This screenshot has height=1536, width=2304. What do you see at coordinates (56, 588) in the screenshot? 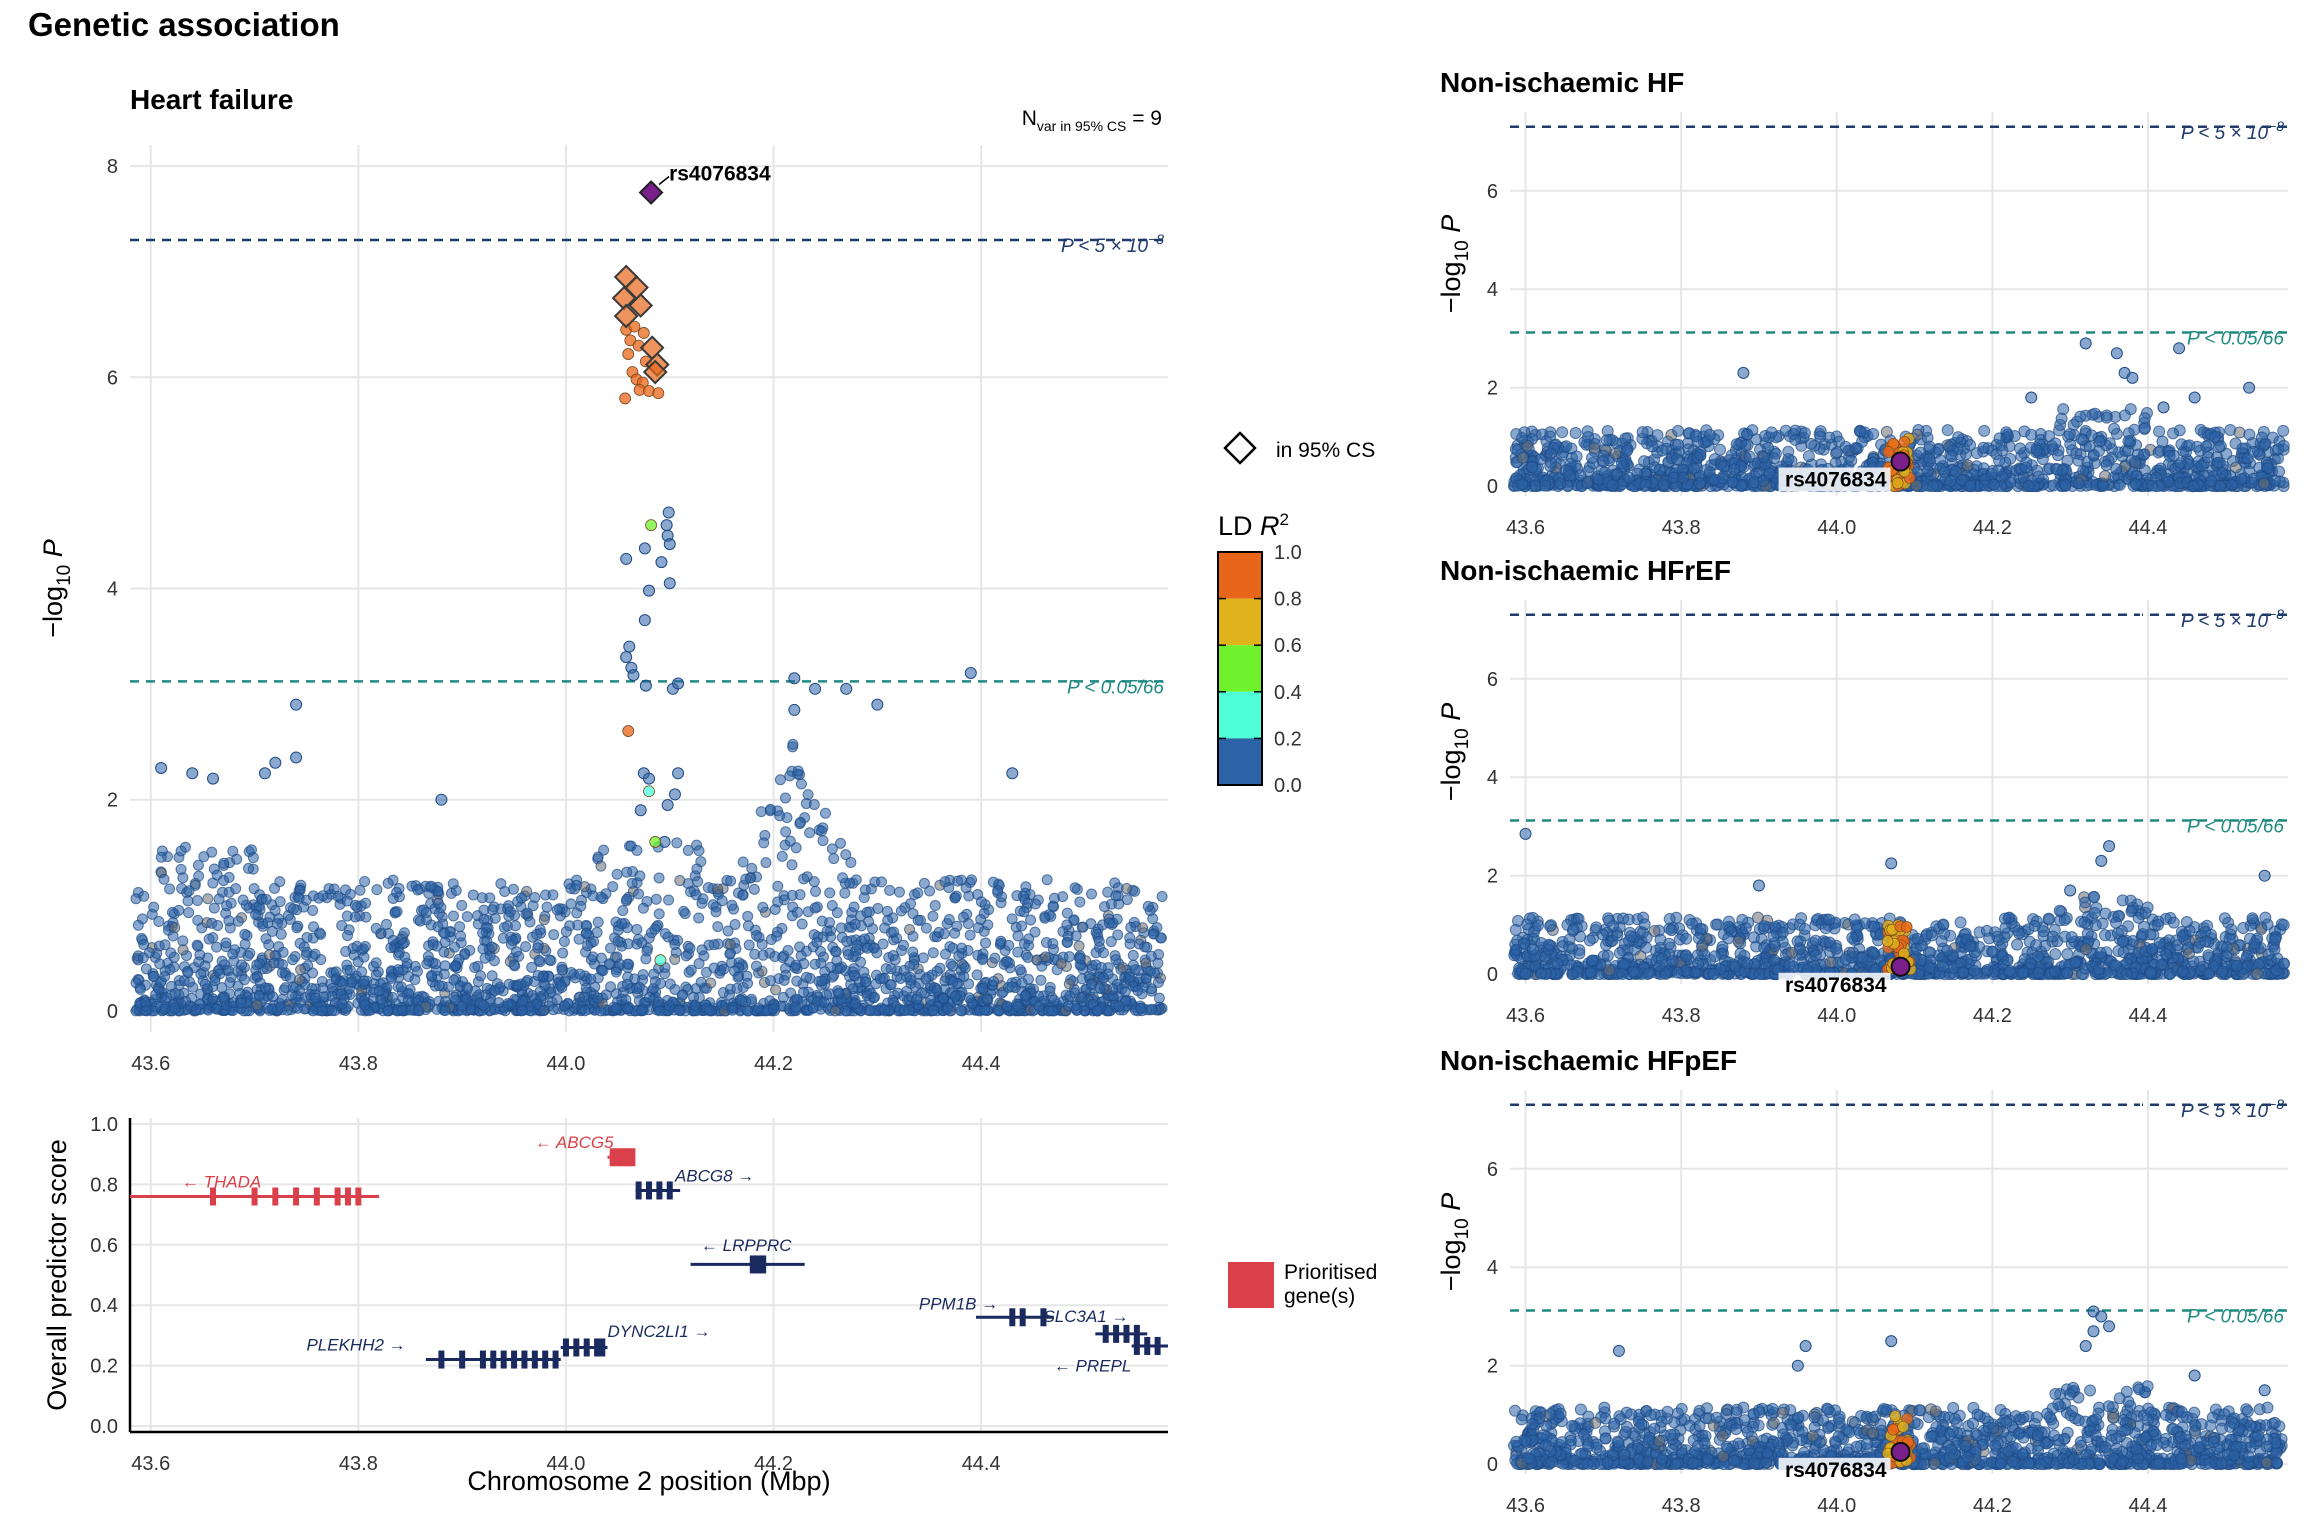
I see `y-axis-label: −log10 P` at bounding box center [56, 588].